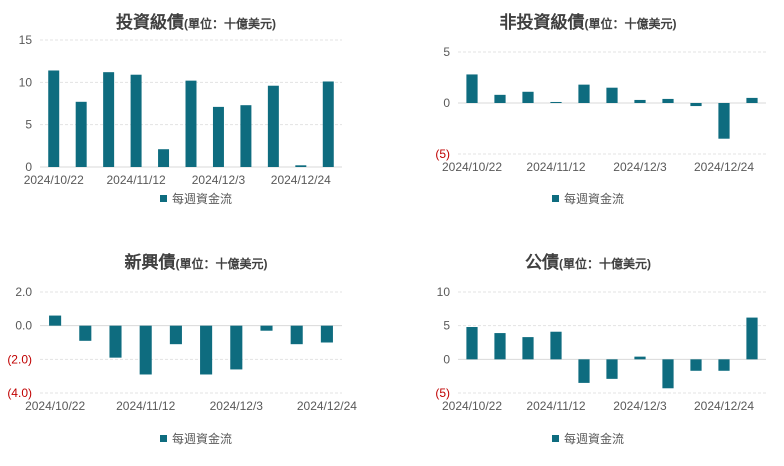 This screenshot has width=784, height=466. I want to click on y-tick-label: 15, so click(26, 40).